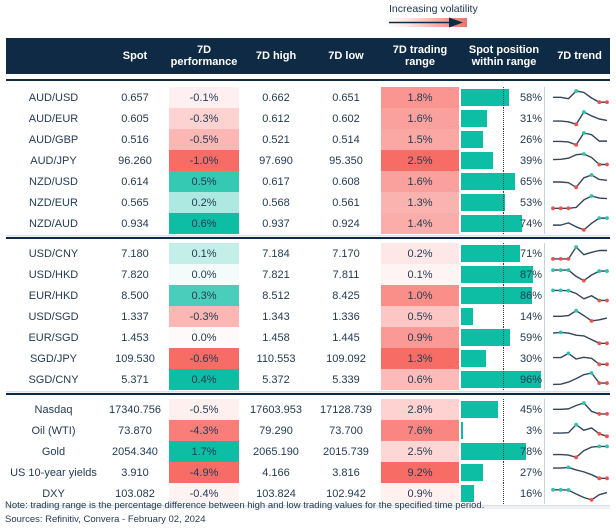 The width and height of the screenshot is (616, 532). I want to click on instrument-label: Gold, so click(53, 451).